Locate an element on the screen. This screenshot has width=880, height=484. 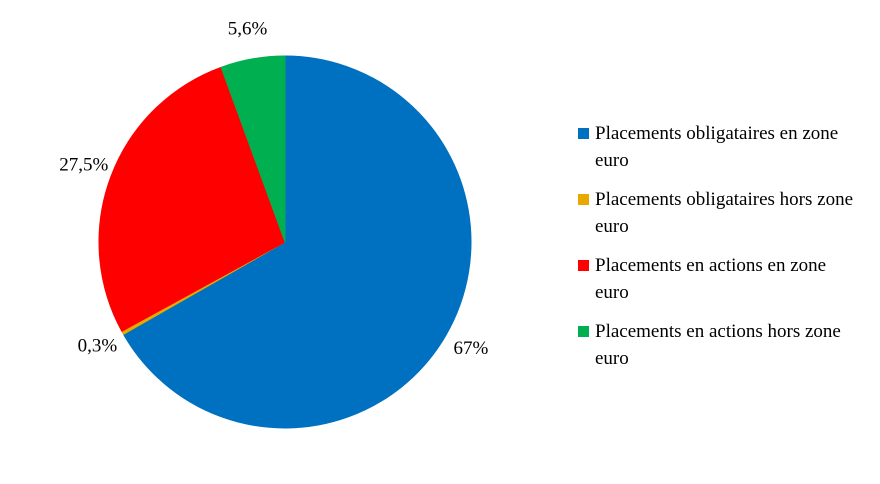
legend-item: Placements en actions en zone euro is located at coordinates (720, 279).